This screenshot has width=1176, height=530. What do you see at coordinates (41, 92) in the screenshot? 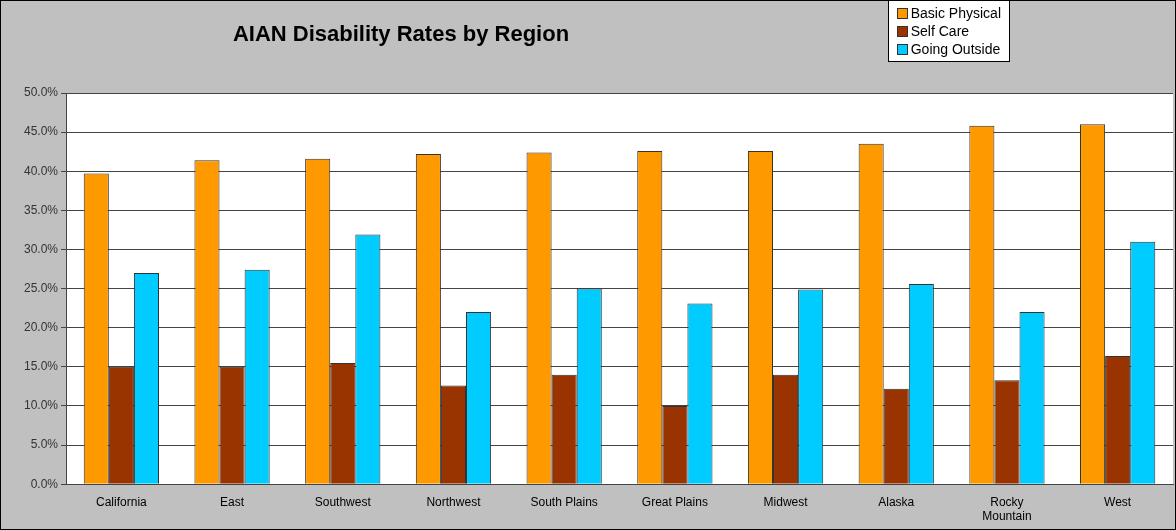
I see `y-tick-label: 50.0%` at bounding box center [41, 92].